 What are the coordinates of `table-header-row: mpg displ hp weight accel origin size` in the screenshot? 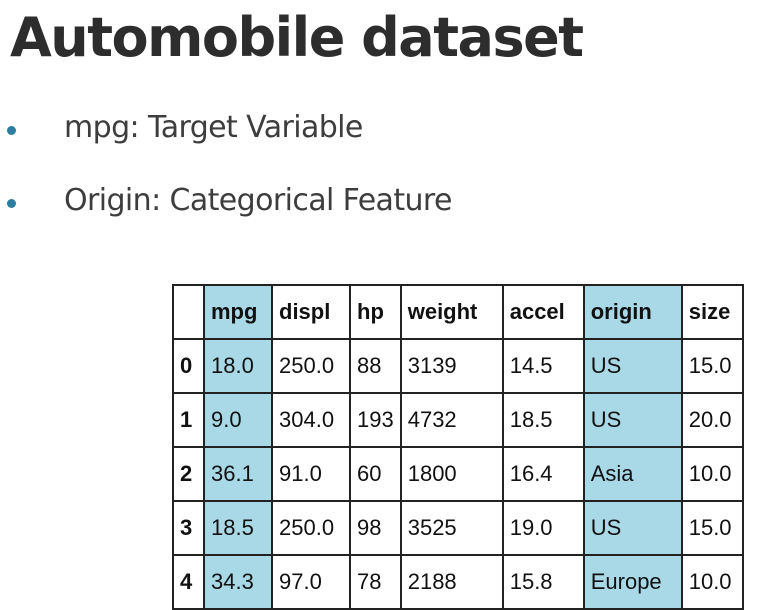 It's located at (458, 312).